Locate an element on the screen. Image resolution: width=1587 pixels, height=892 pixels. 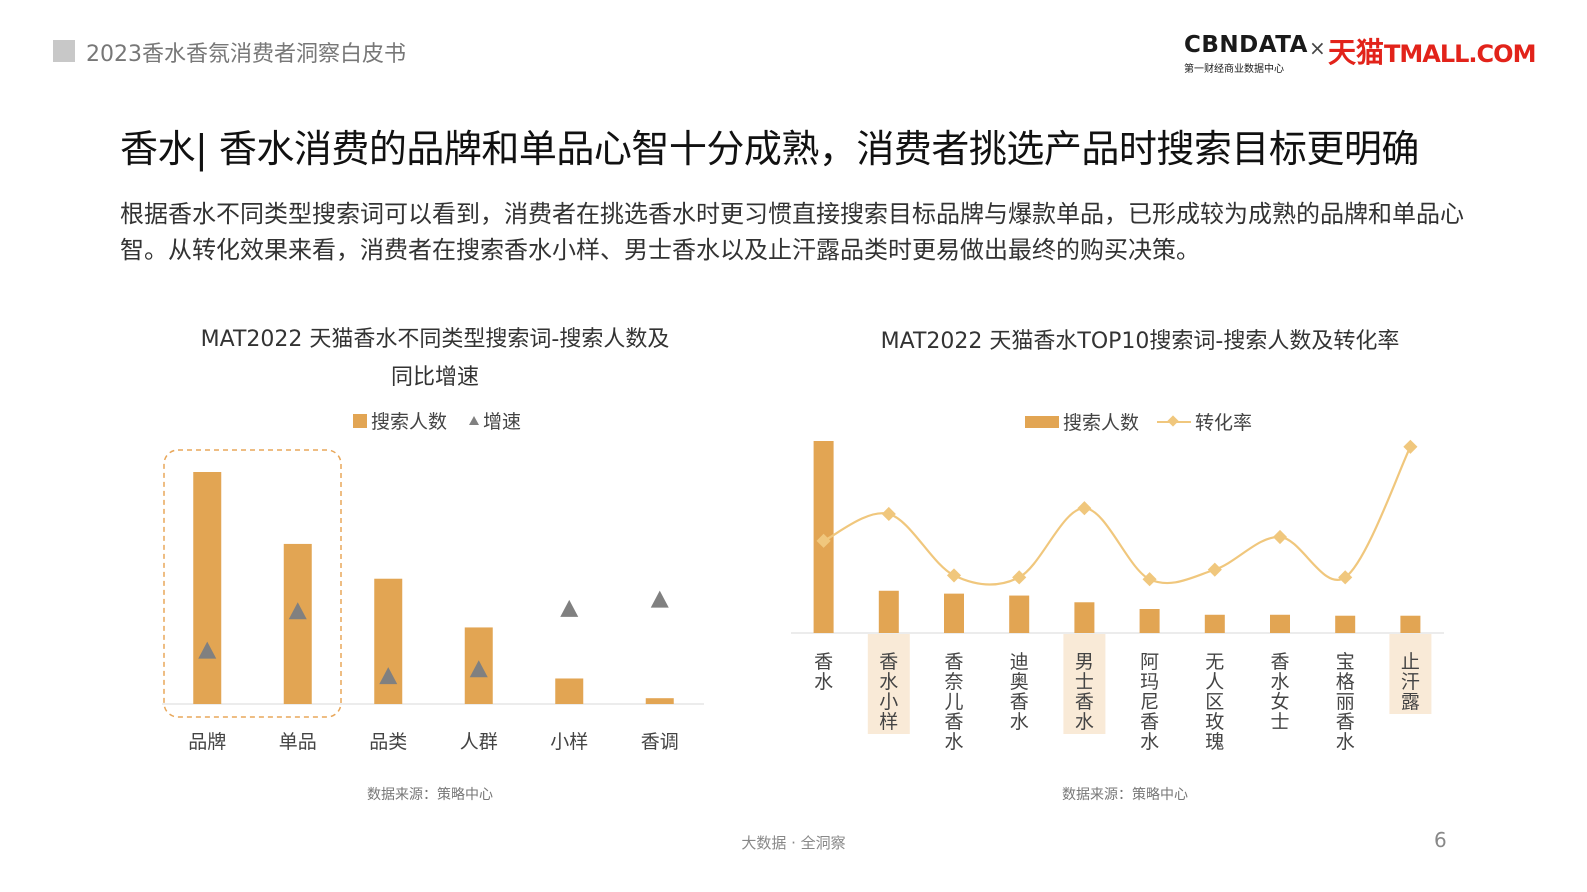
conversion-marker-香水小样 is located at coordinates (888, 514).